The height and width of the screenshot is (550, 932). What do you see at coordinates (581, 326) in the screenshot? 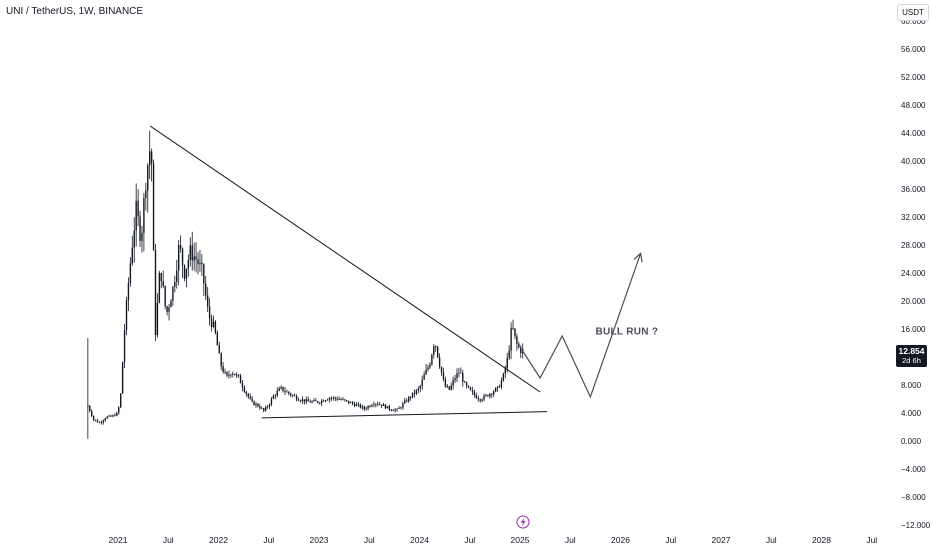
I see `projection-path` at bounding box center [581, 326].